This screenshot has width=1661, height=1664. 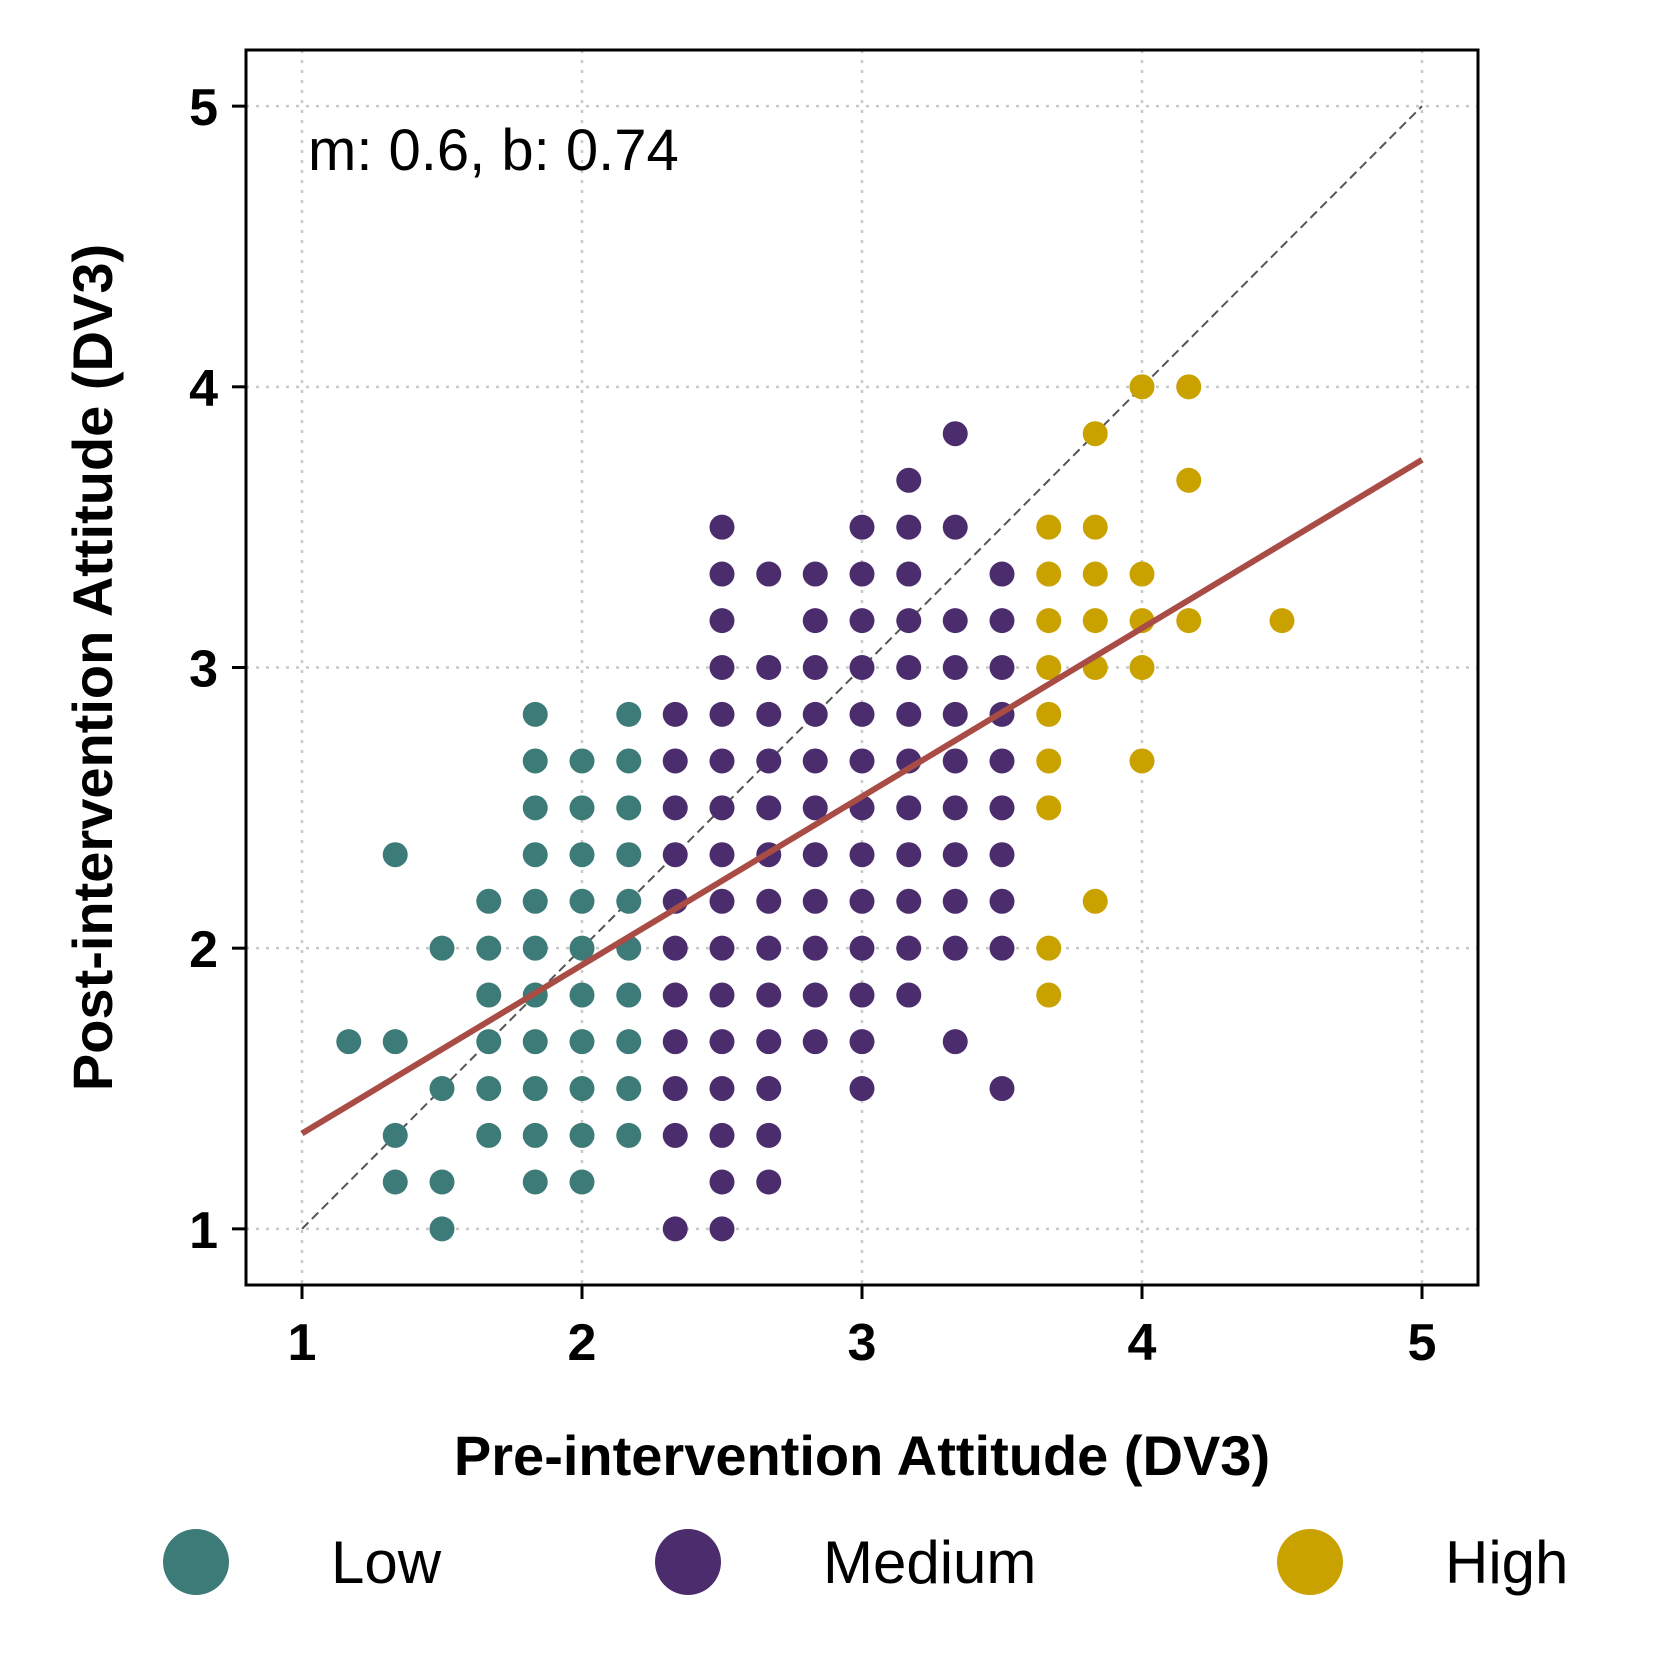 I want to click on y-axis-title: Post-intervention Attitude (DV3), so click(x=92, y=667).